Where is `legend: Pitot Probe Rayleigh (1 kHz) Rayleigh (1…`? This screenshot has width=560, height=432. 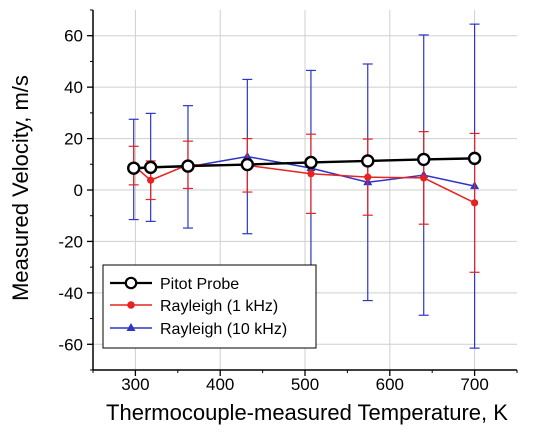 legend: Pitot Probe Rayleigh (1 kHz) Rayleigh (1… is located at coordinates (209, 306).